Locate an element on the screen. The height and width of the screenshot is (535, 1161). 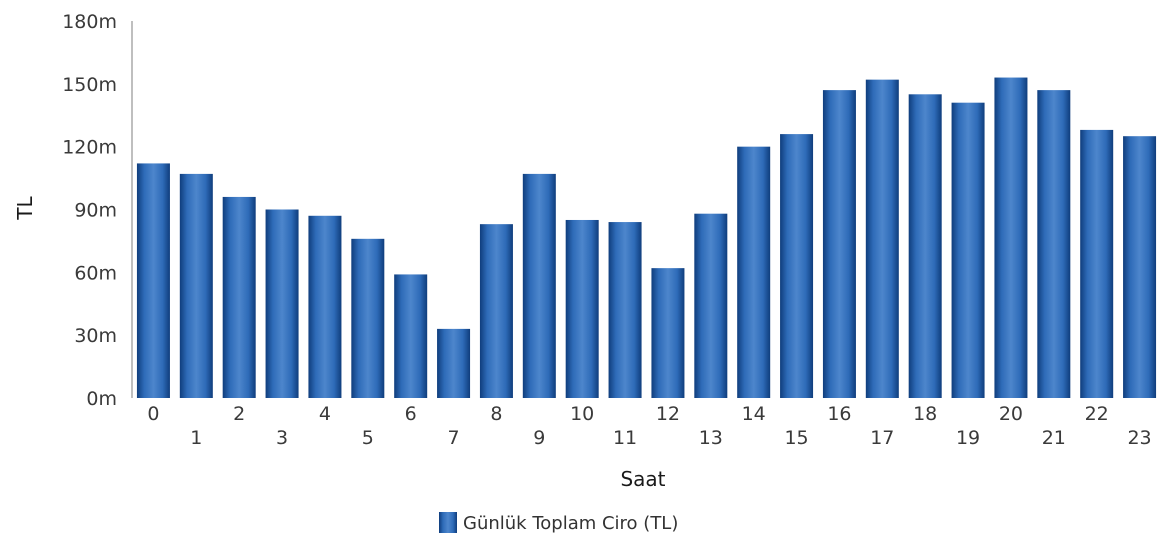
x-tick-label: 12 is located at coordinates (668, 414).